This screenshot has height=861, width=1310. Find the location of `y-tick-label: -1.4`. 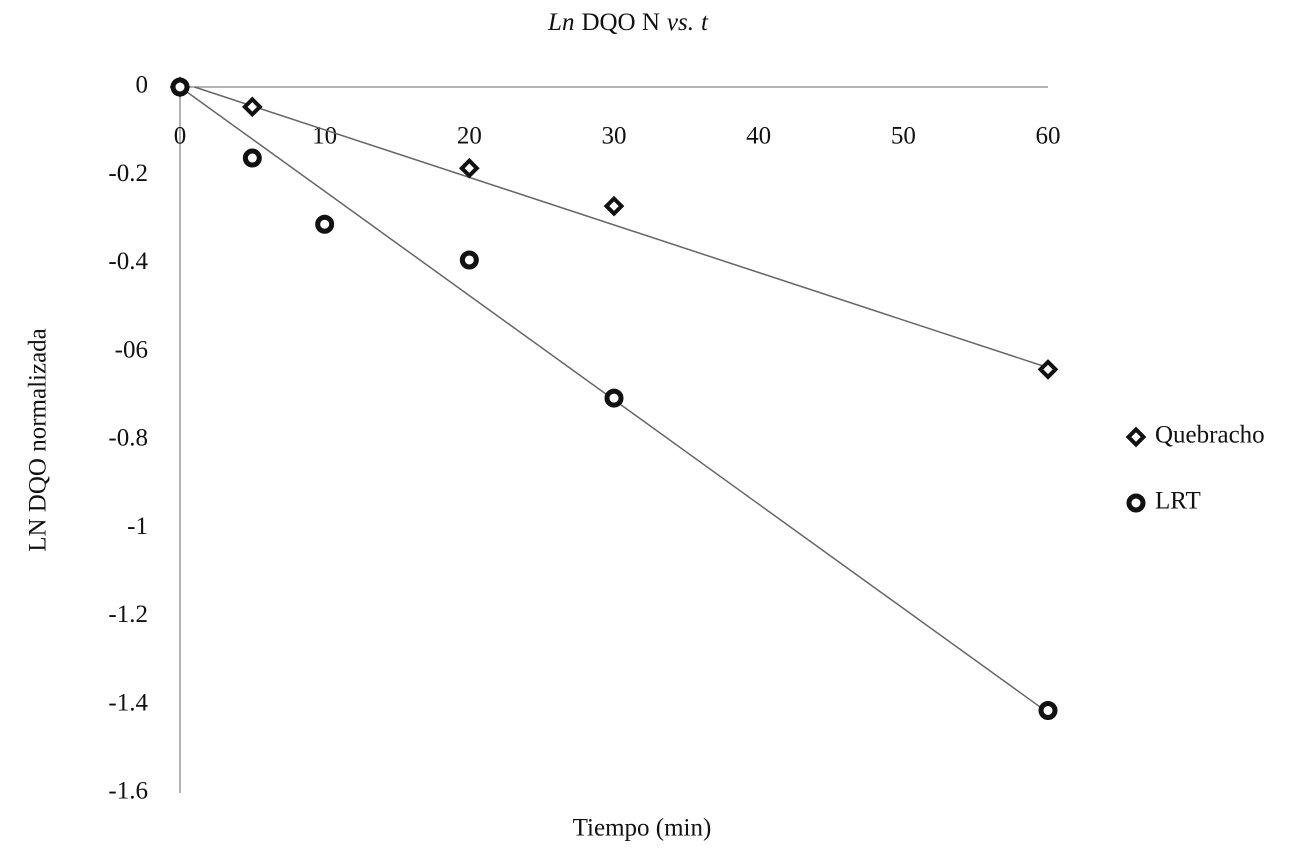

y-tick-label: -1.4 is located at coordinates (128, 702).